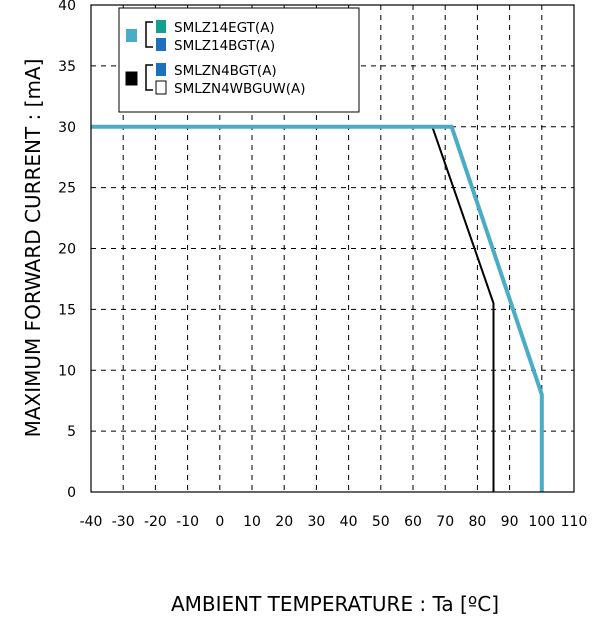 Image resolution: width=600 pixels, height=625 pixels. I want to click on y-axis-title: MAXIMUM FORWARD CURRENT : [mA], so click(33, 248).